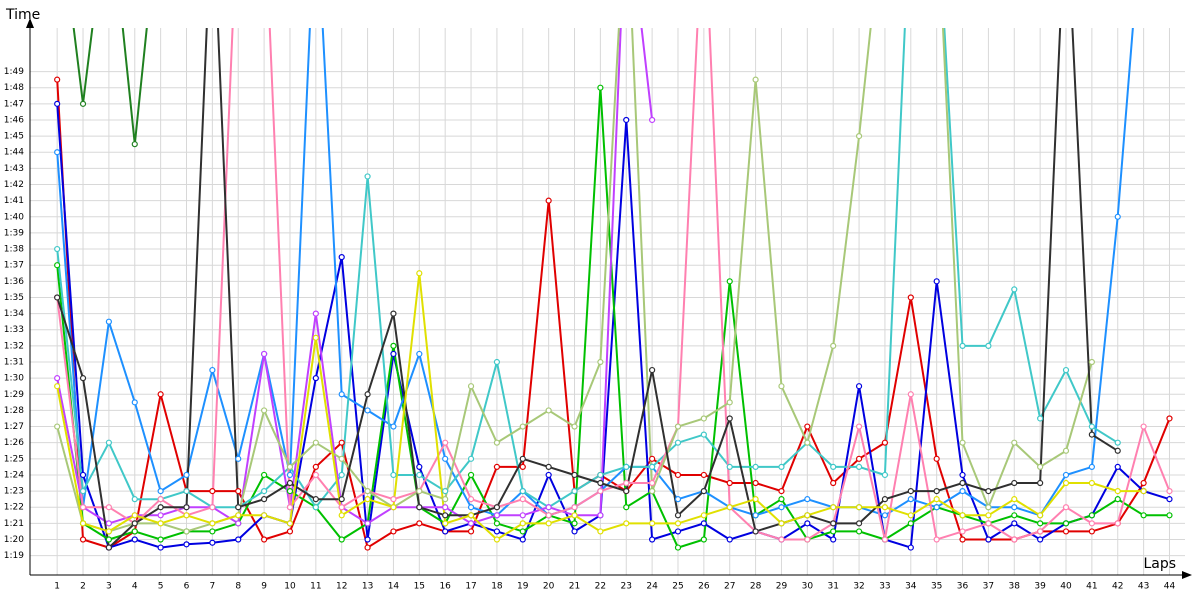 Image resolution: width=1200 pixels, height=600 pixels. What do you see at coordinates (729, 587) in the screenshot?
I see `x-tick-label: 27` at bounding box center [729, 587].